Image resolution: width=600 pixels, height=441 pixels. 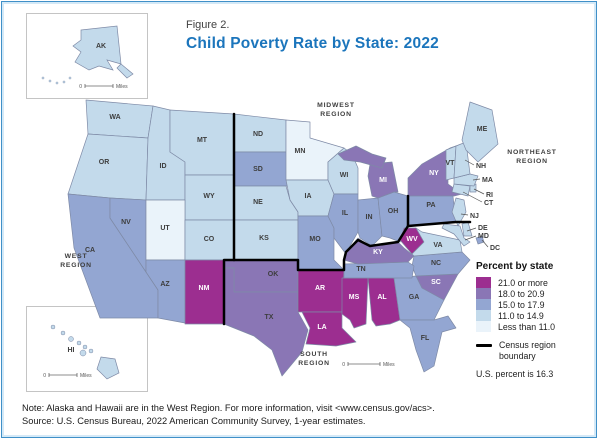 I want to click on state-az-label: AZ, so click(x=165, y=284).